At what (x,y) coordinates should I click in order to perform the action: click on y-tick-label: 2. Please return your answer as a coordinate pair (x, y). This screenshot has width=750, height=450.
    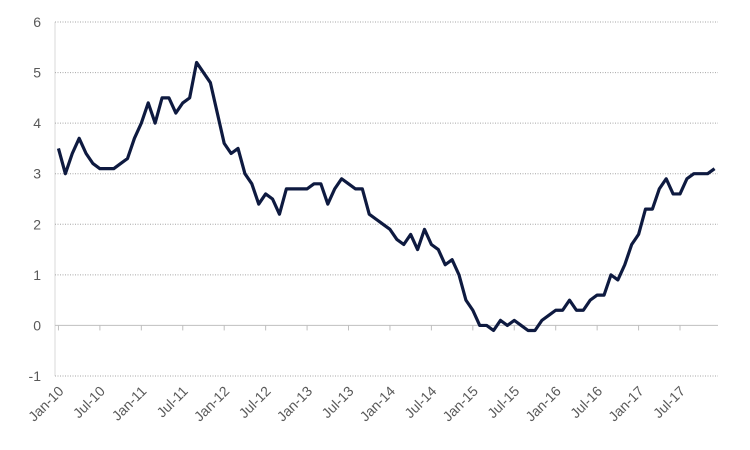
    Looking at the image, I should click on (37, 224).